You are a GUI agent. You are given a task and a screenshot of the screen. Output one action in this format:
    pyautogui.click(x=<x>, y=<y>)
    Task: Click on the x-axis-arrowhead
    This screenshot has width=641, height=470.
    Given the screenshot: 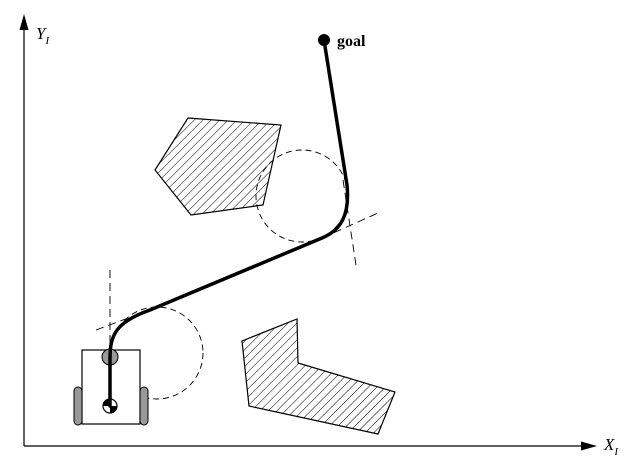 What is the action you would take?
    pyautogui.click(x=589, y=446)
    